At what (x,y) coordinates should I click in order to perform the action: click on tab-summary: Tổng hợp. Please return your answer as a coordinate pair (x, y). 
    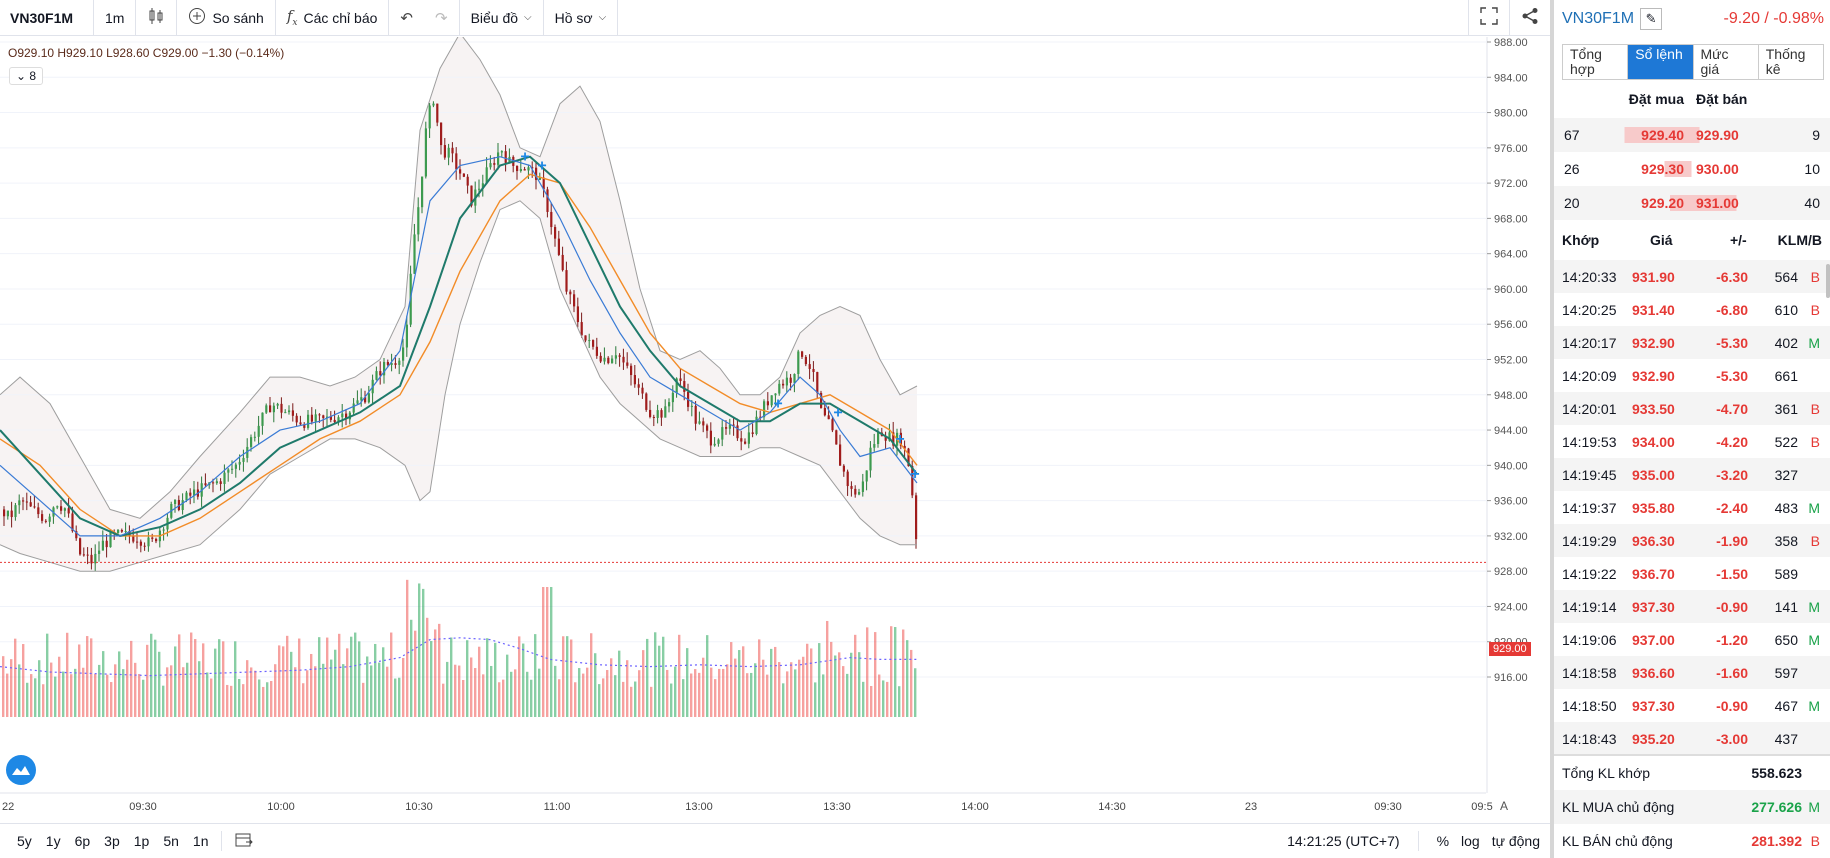
    Looking at the image, I should click on (1596, 62).